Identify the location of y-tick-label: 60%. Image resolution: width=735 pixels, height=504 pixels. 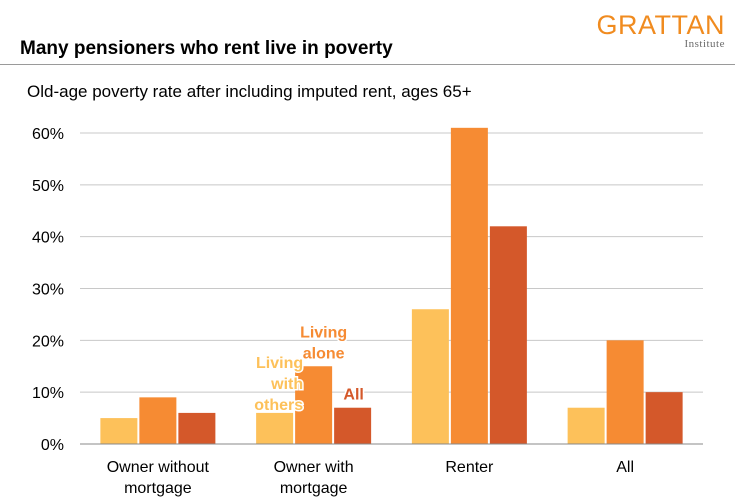
(48, 134).